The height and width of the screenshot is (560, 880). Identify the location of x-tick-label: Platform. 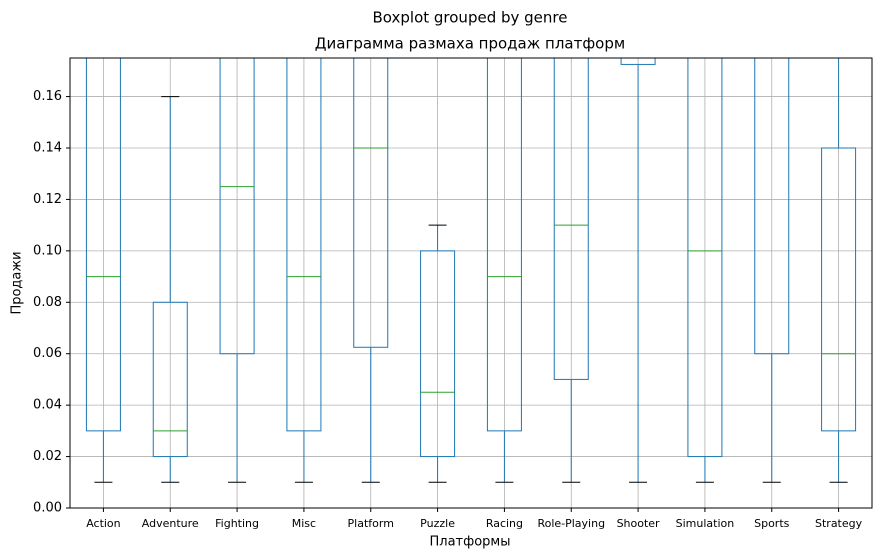
(371, 523).